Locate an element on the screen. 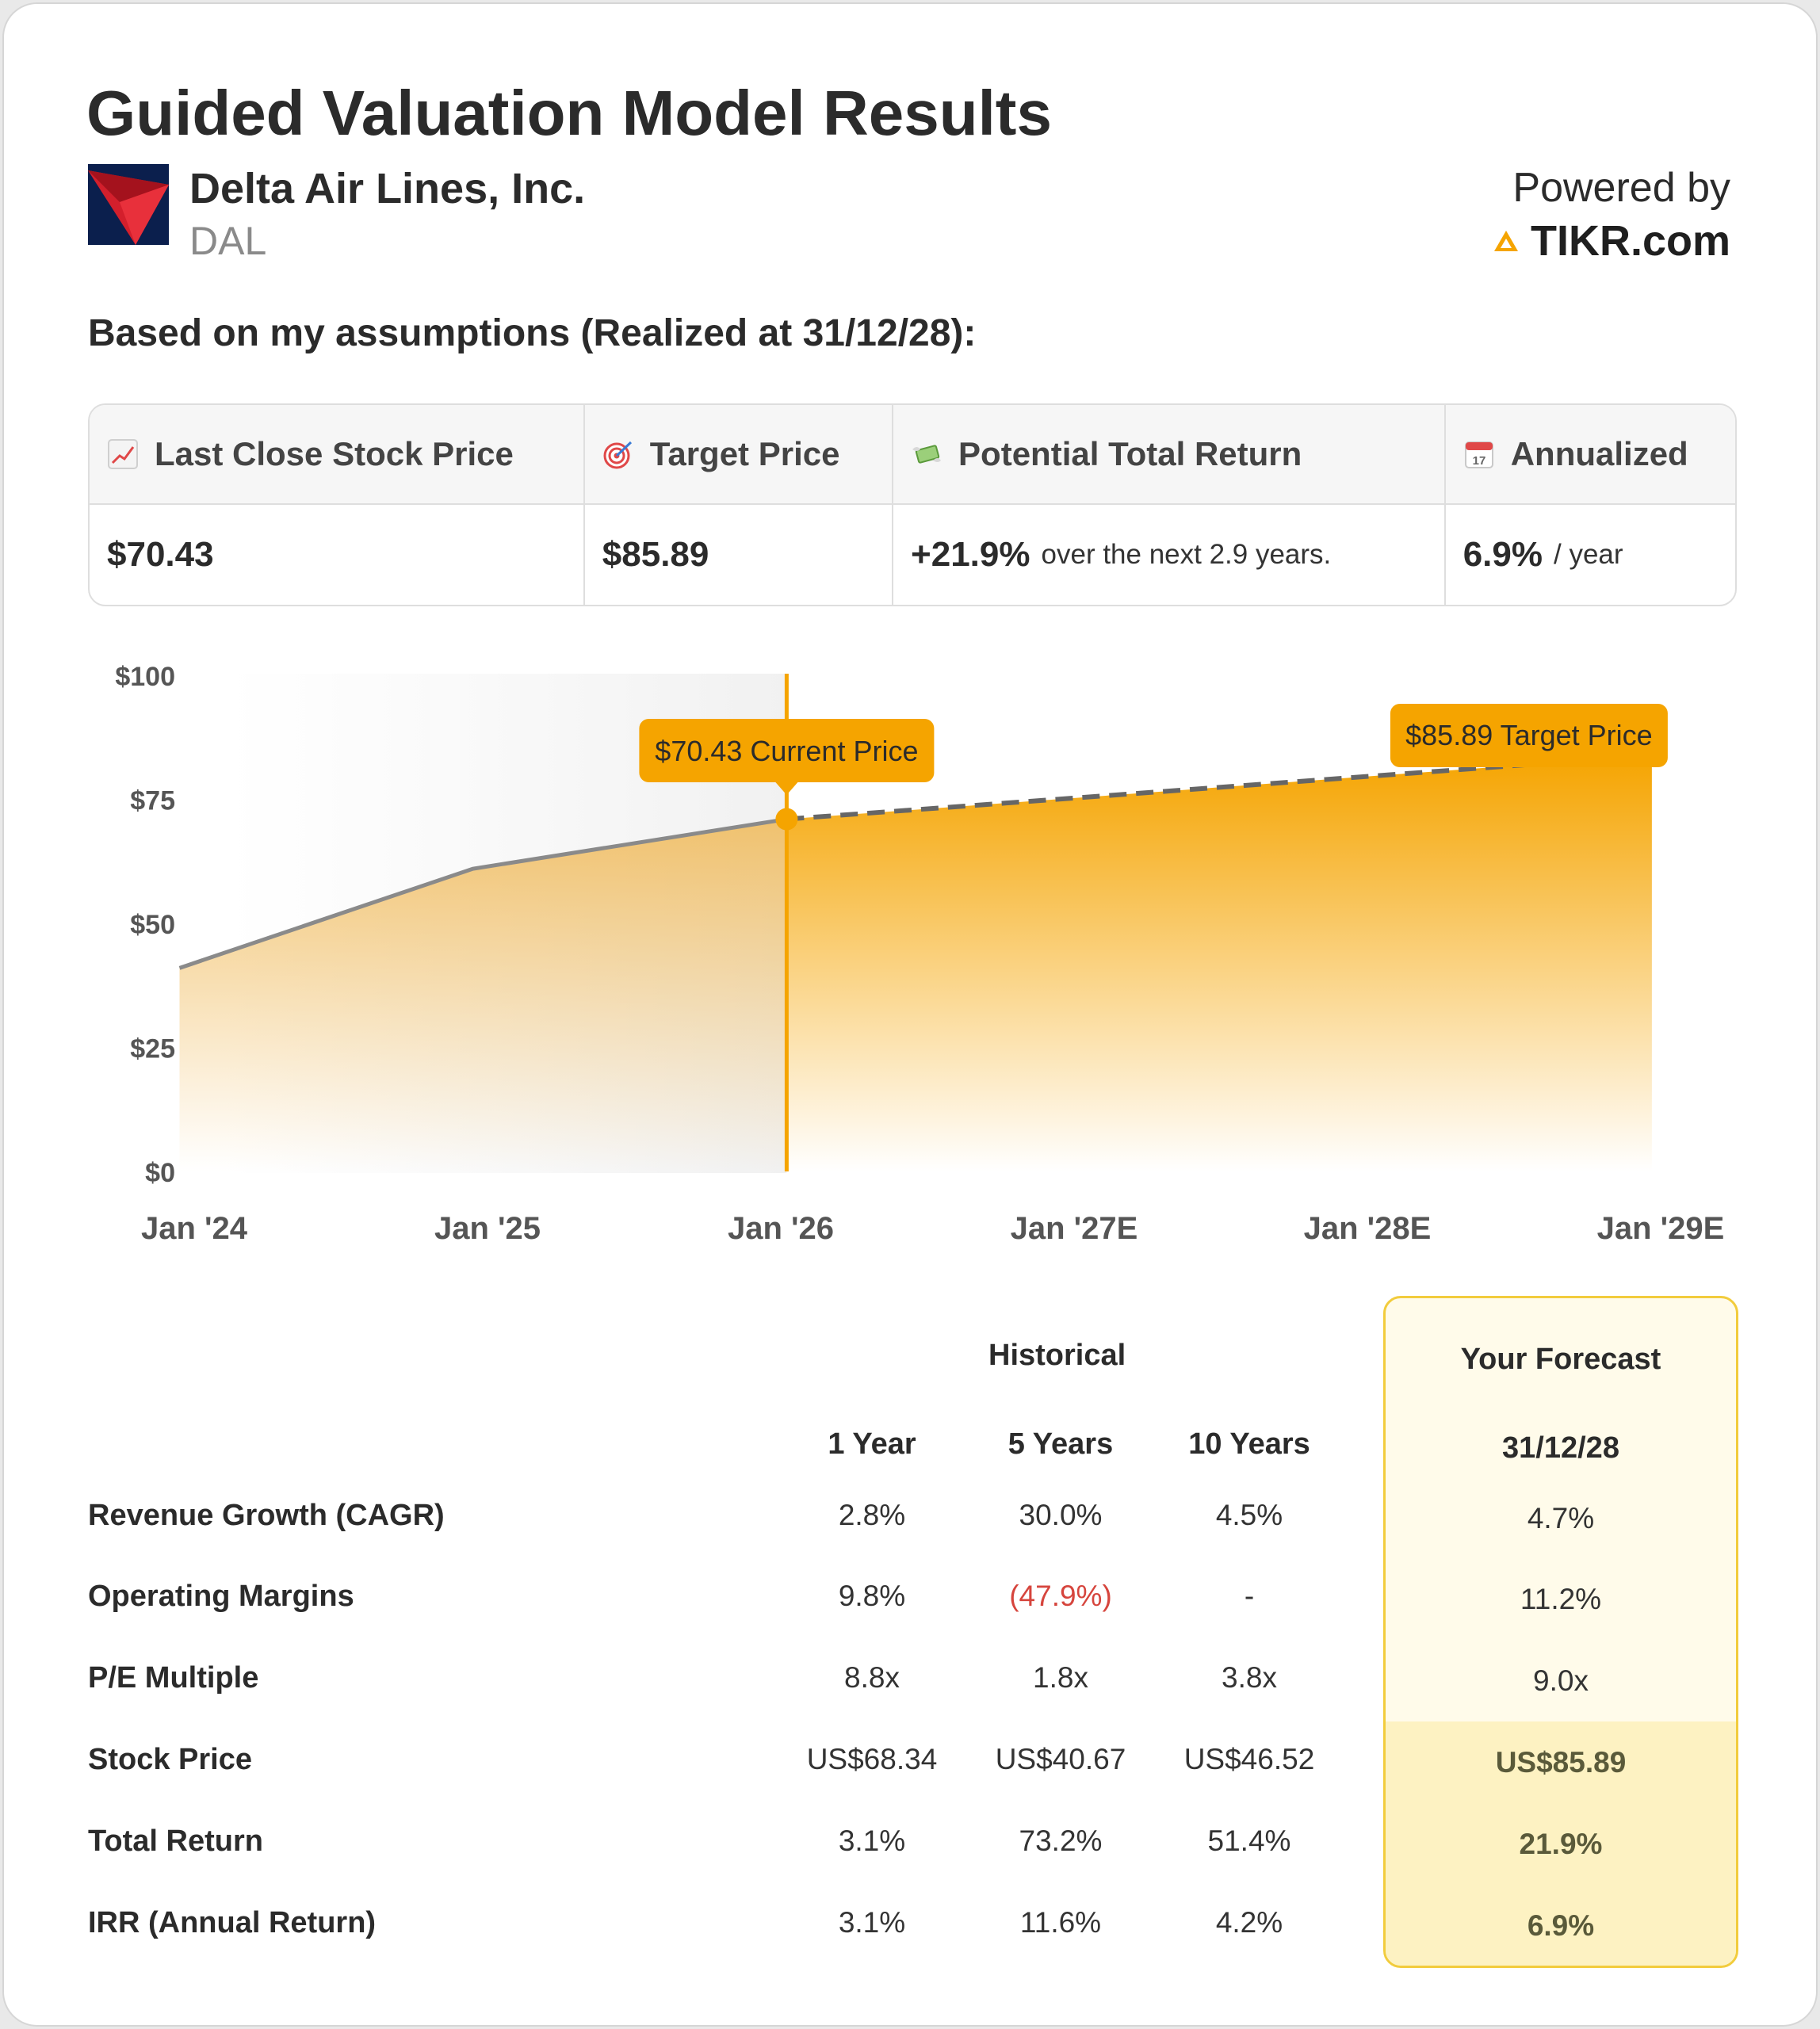 This screenshot has width=1820, height=2029. current-price-tag-pointer is located at coordinates (786, 788).